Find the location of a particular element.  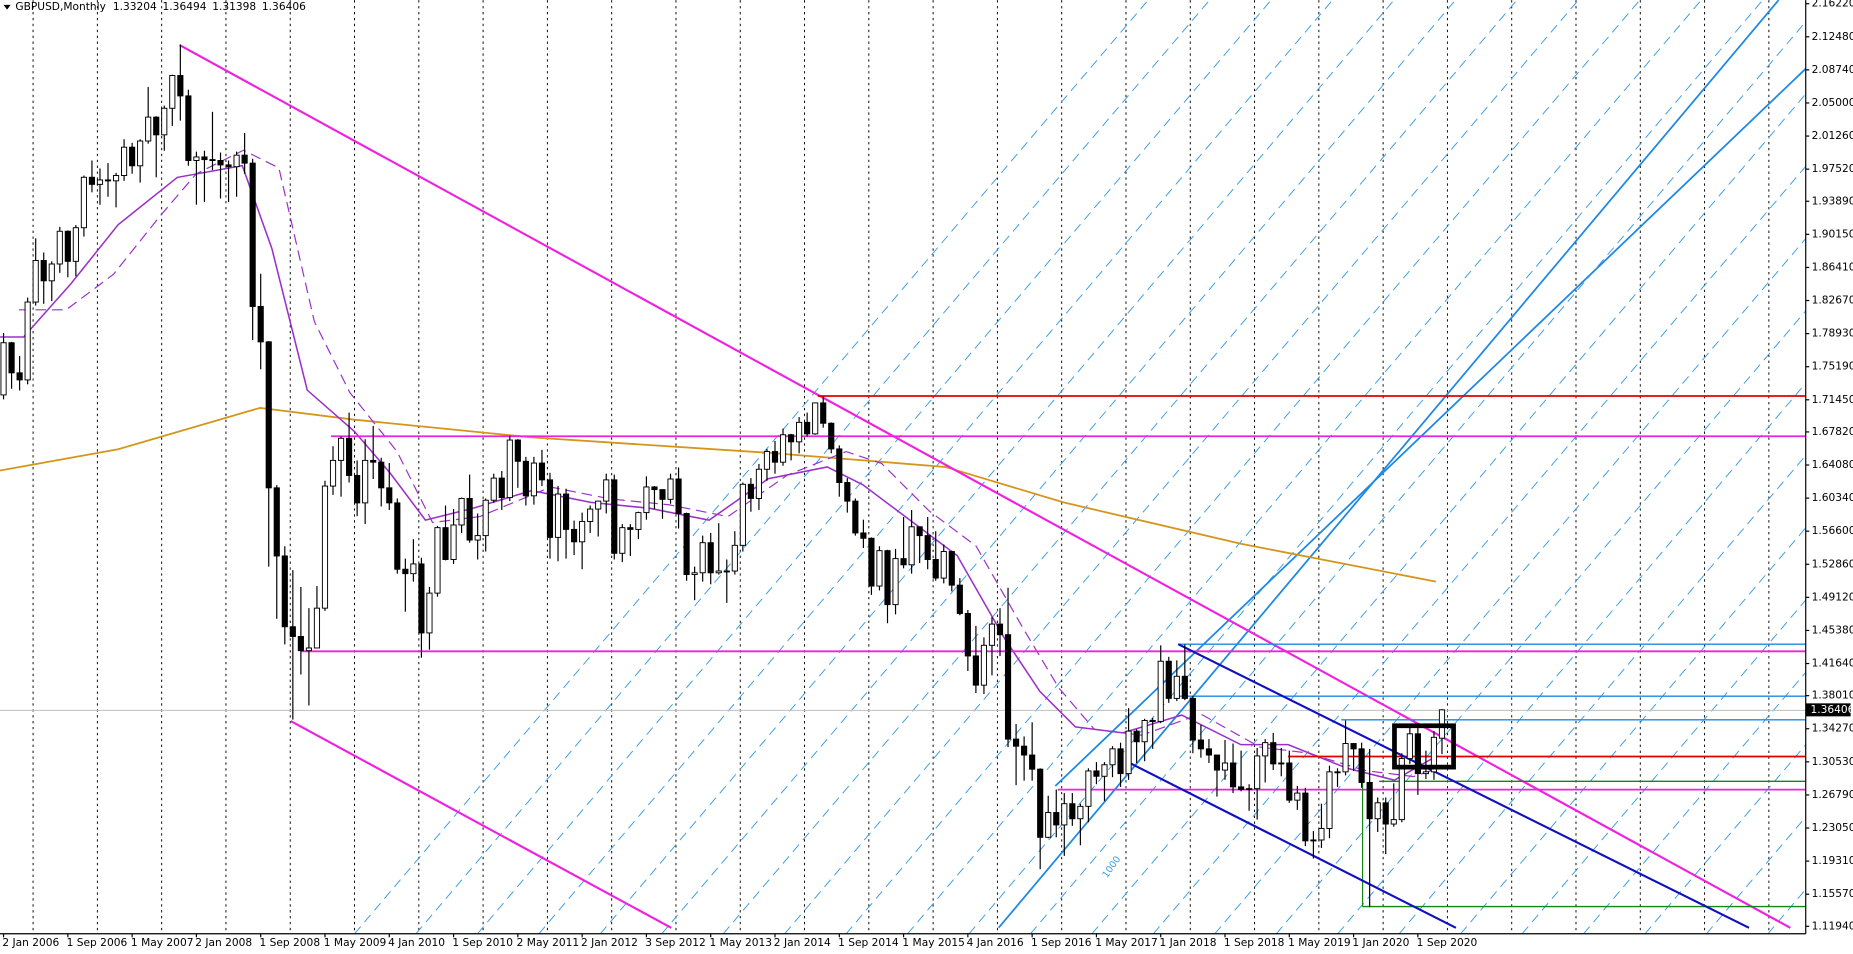

x-tick-label: 1 Sep 2006 is located at coordinates (97, 942).